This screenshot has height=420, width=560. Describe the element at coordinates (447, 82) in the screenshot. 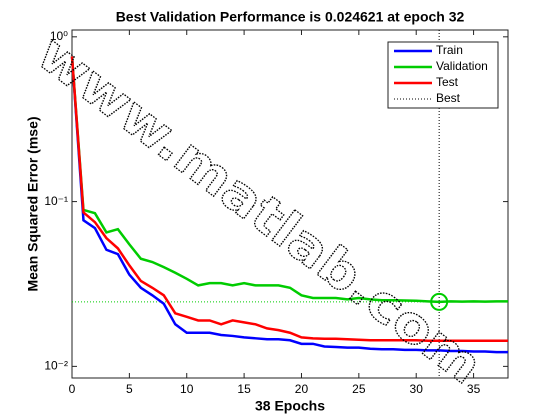

I see `legend-label: Test` at that location.